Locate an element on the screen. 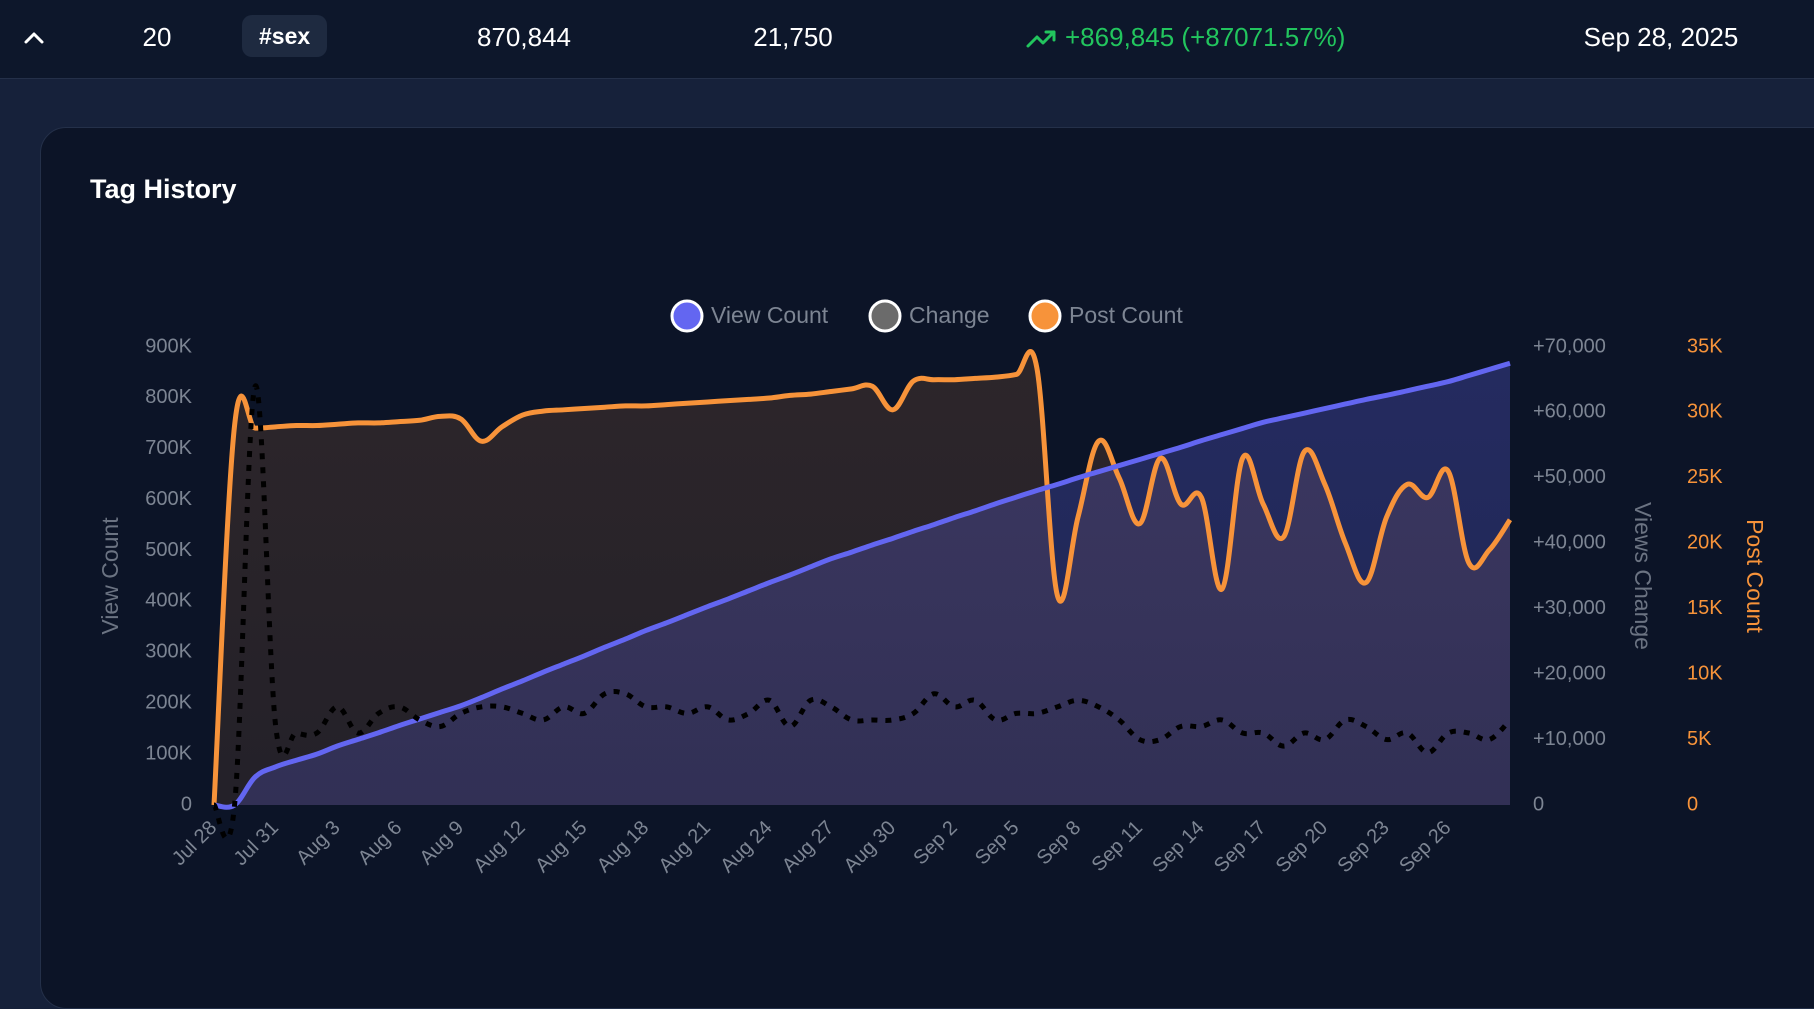 Image resolution: width=1814 pixels, height=1009 pixels. x-tick-label: Aug 9 is located at coordinates (442, 843).